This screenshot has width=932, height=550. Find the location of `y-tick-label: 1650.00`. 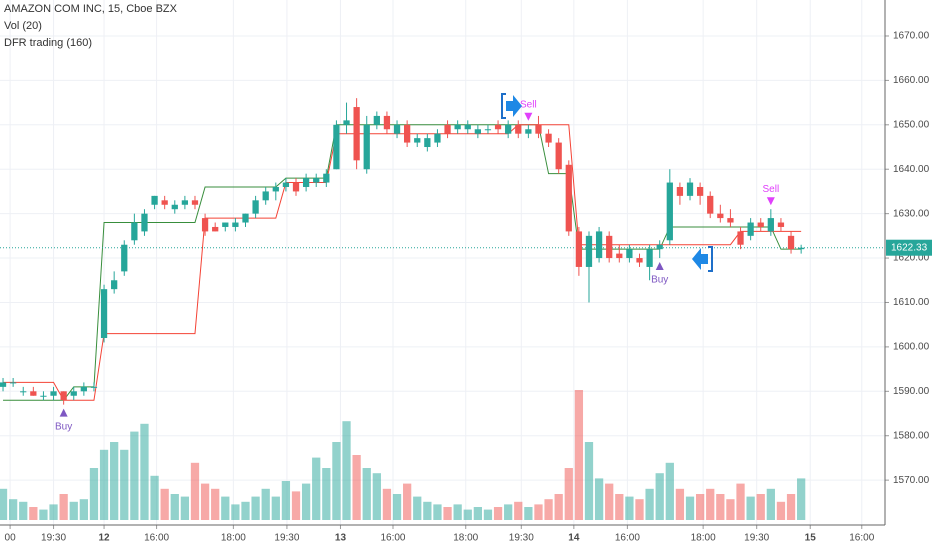

y-tick-label: 1650.00 is located at coordinates (911, 124).